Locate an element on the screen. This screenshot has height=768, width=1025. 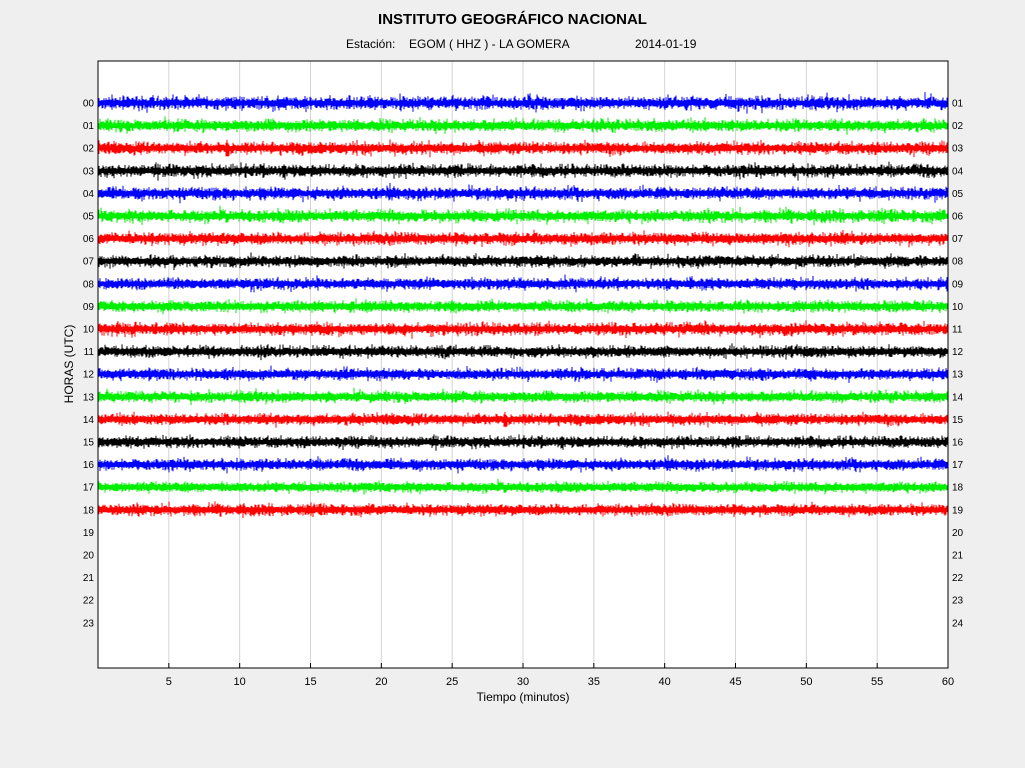
right-hour-label: 16 is located at coordinates (958, 443).